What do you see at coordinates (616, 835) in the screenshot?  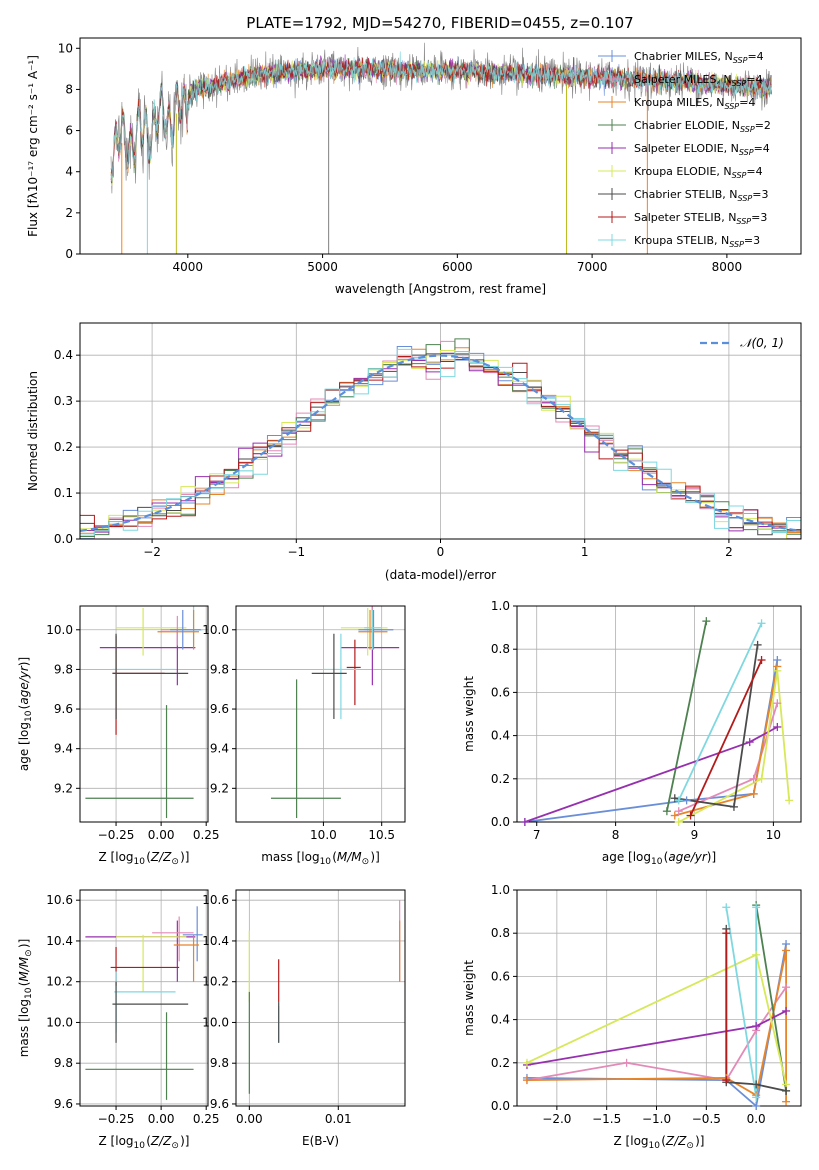 I see `x-tick-label: 8` at bounding box center [616, 835].